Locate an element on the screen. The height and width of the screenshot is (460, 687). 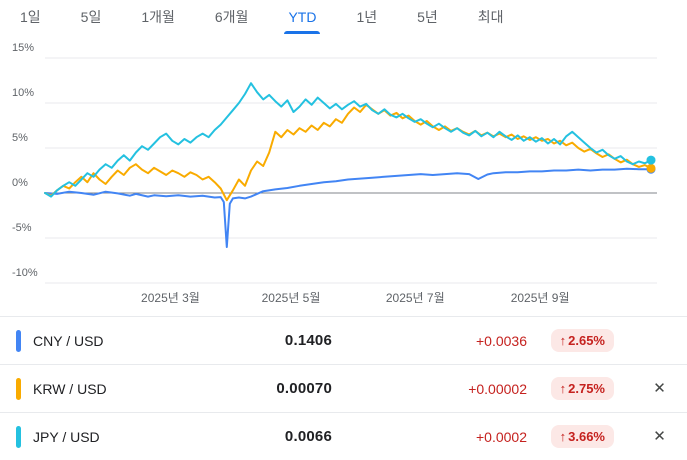
currency-pair-label: KRW / USD is located at coordinates (70, 388).